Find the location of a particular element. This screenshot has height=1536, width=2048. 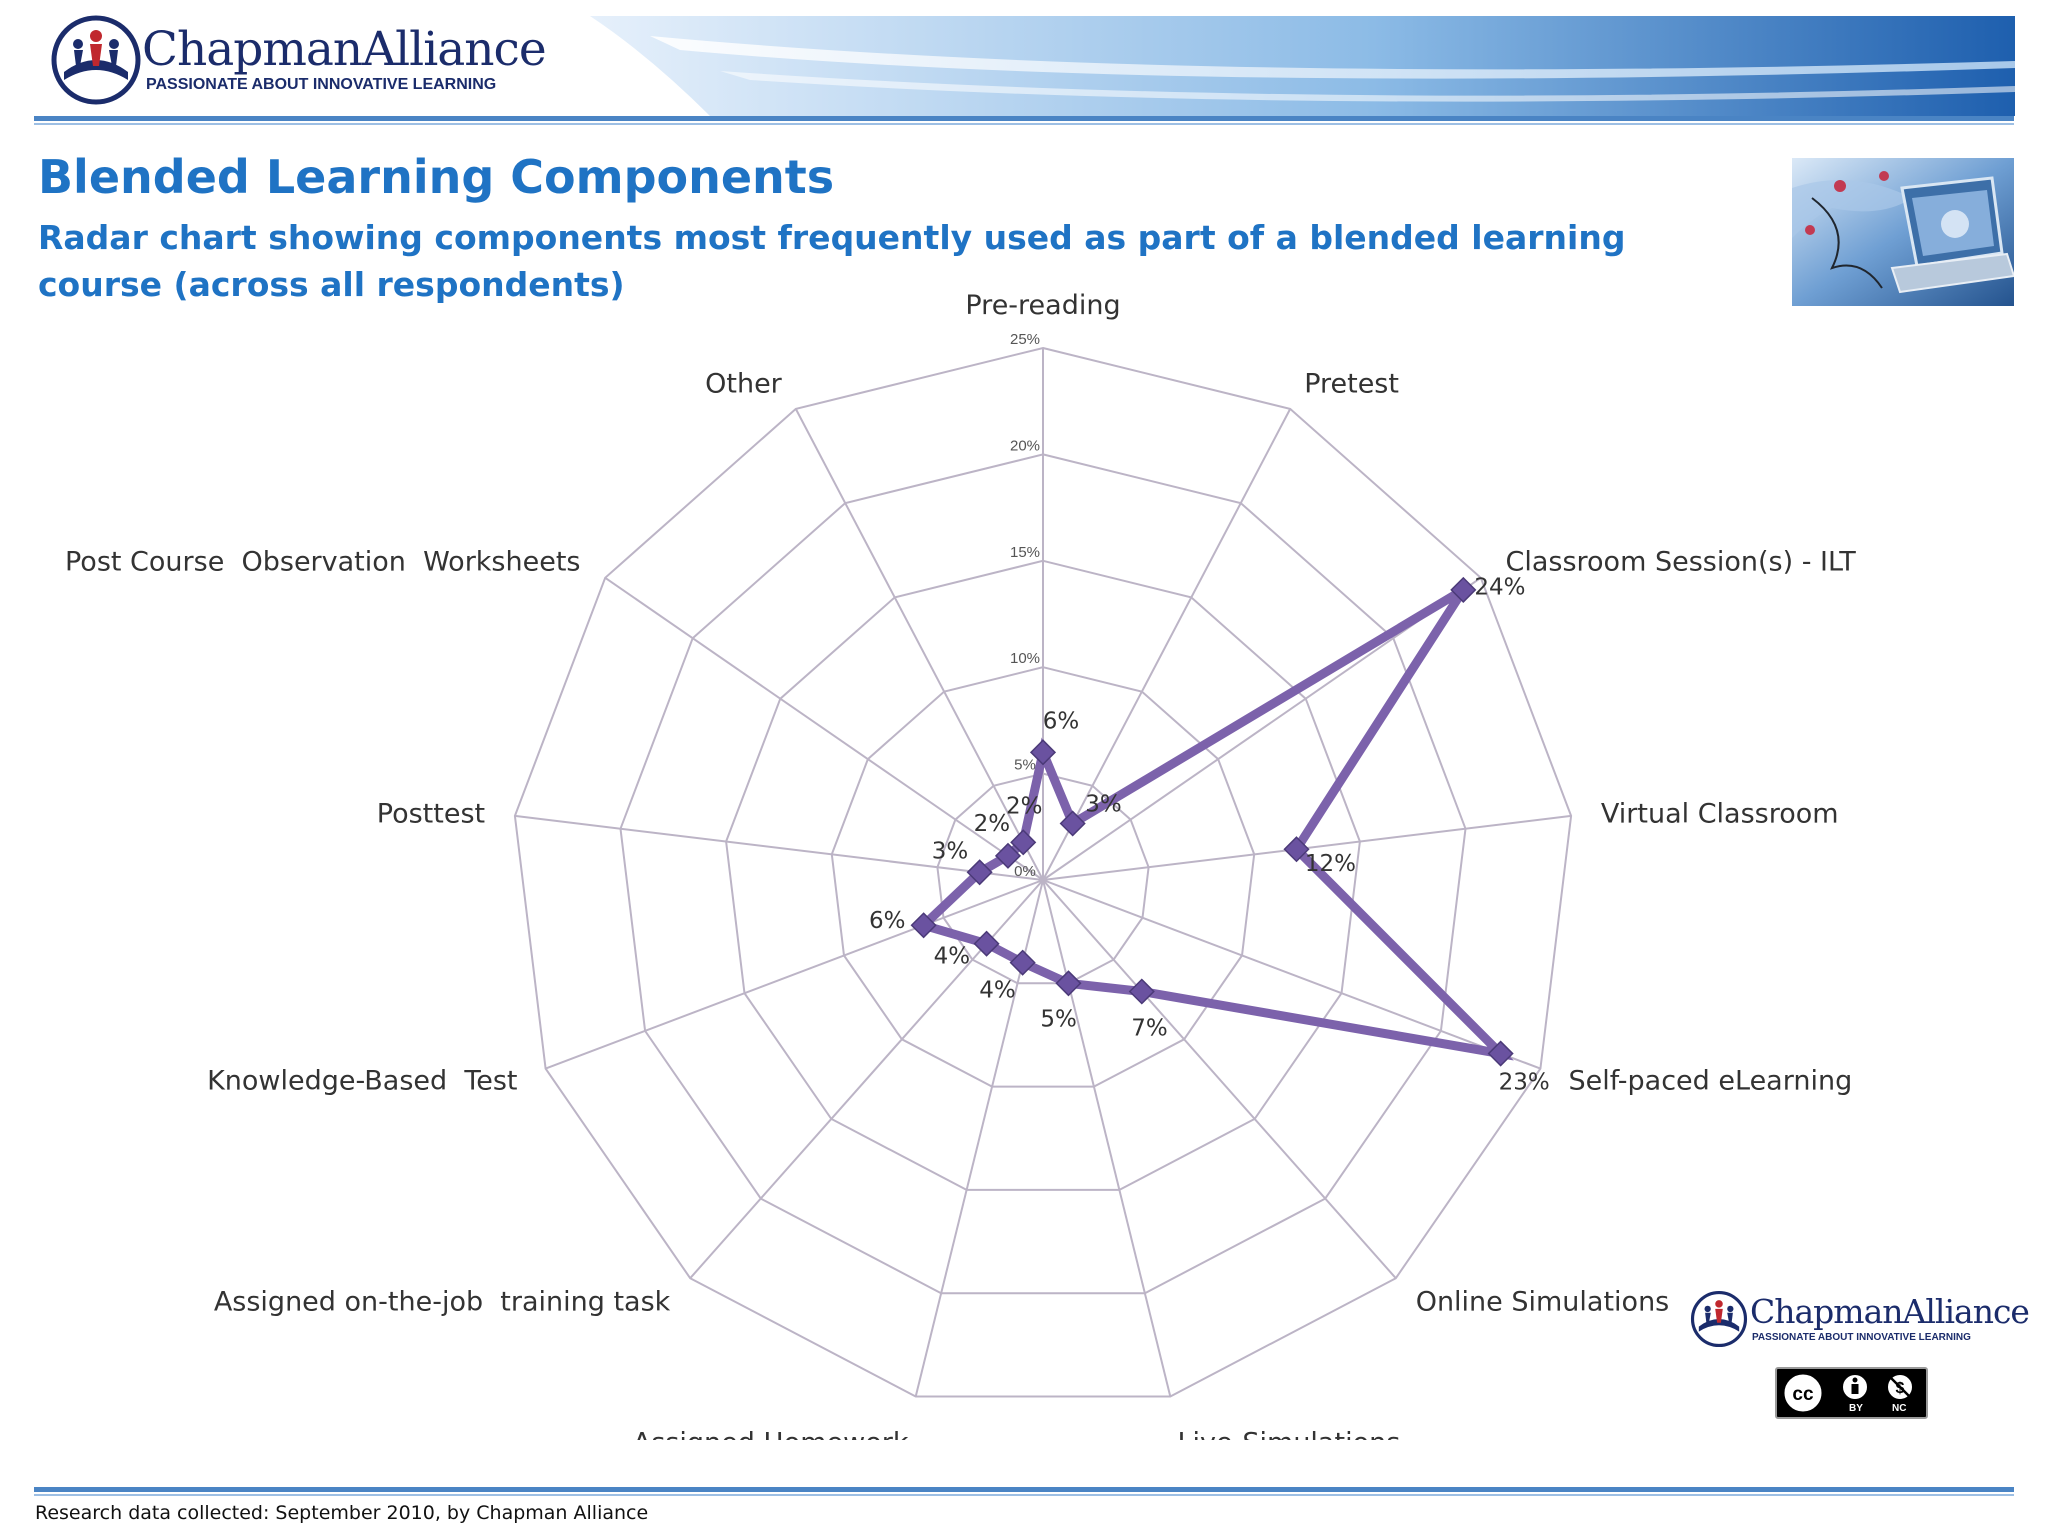

data-label: 24% is located at coordinates (1499, 588).